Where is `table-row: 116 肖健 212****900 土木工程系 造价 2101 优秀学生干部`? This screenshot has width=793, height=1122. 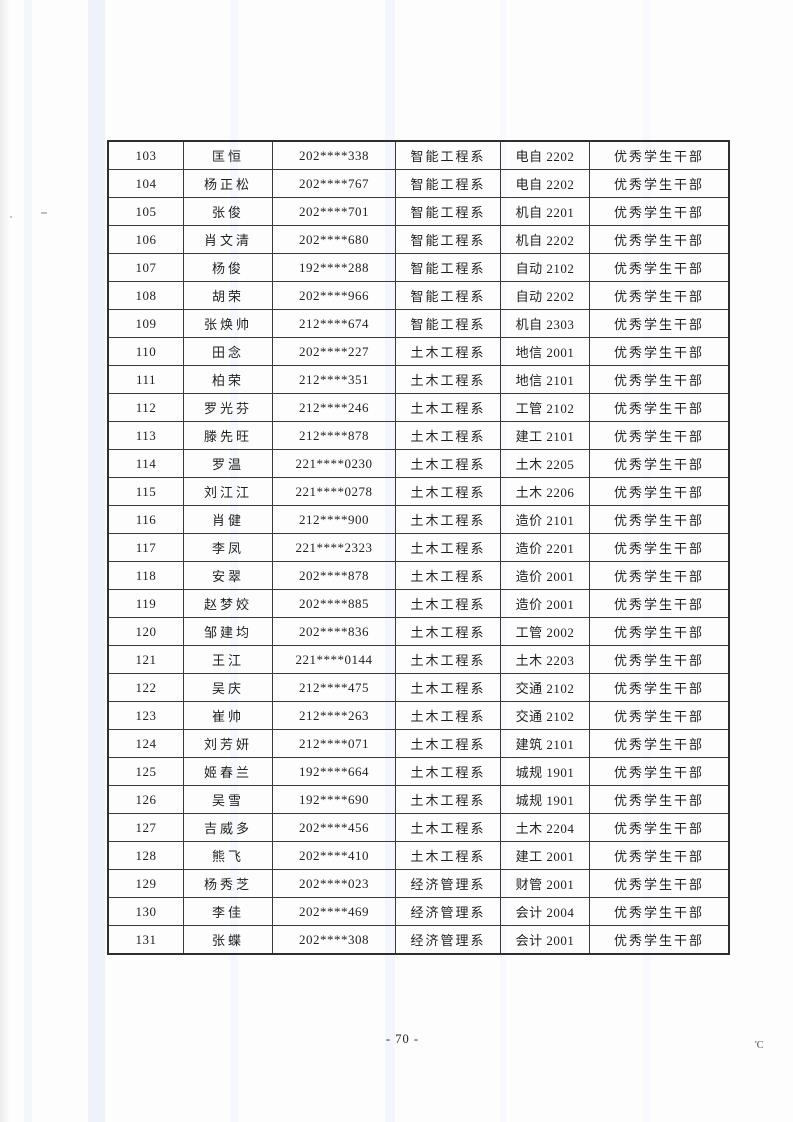
table-row: 116 肖健 212****900 土木工程系 造价 2101 优秀学生干部 is located at coordinates (418, 519).